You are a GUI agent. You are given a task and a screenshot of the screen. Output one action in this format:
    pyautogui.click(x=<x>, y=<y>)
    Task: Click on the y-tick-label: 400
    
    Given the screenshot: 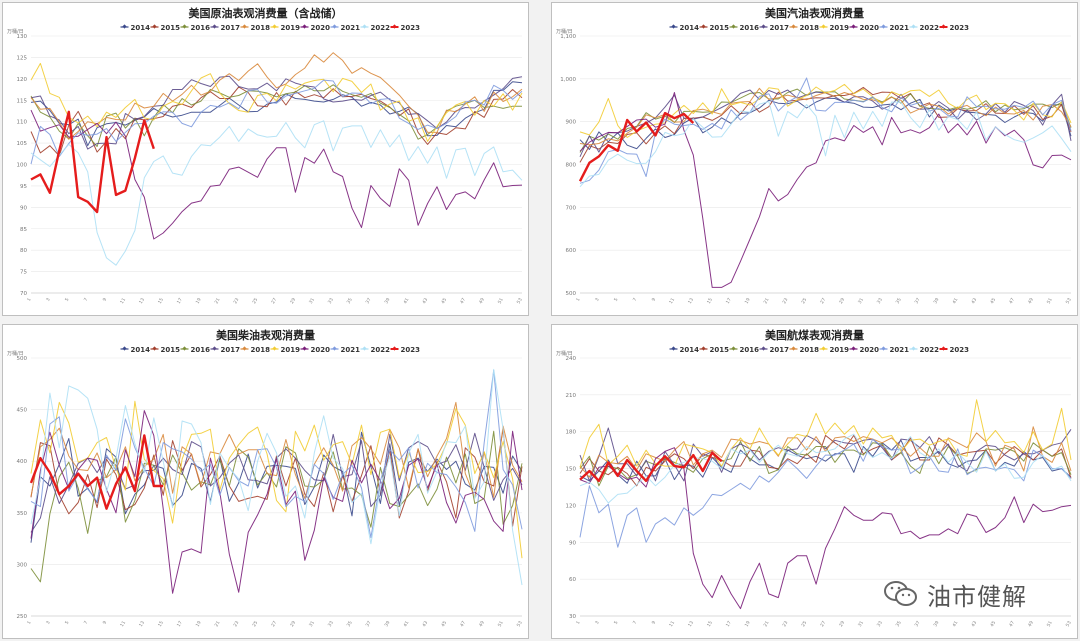 What is the action you would take?
    pyautogui.click(x=22, y=462)
    